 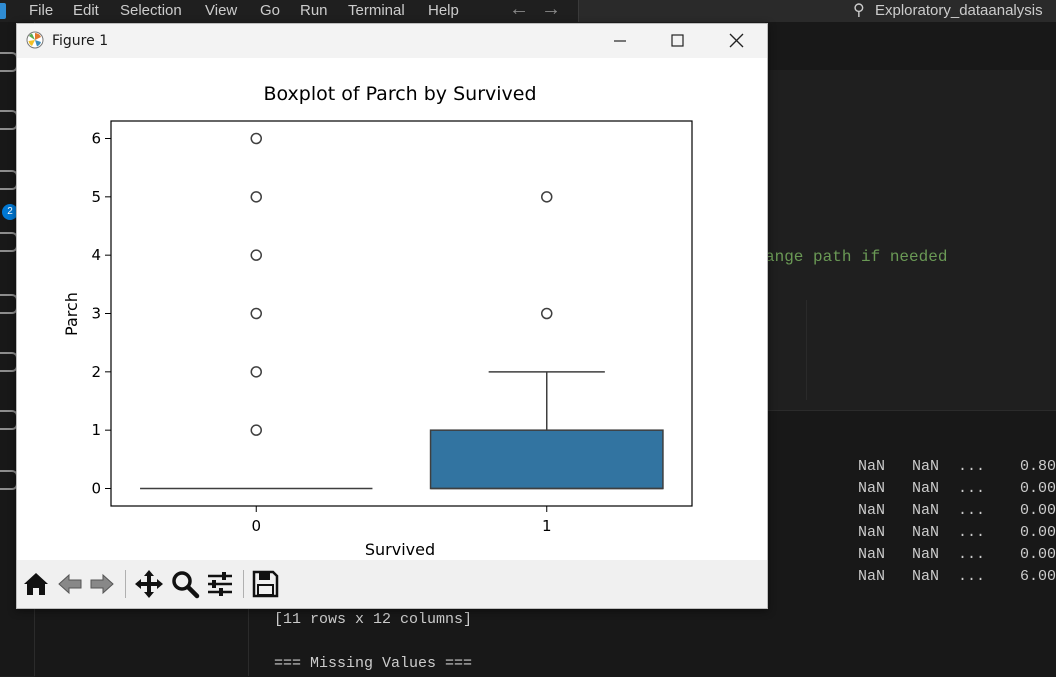 What do you see at coordinates (443, 10) in the screenshot?
I see `menu-help: Help` at bounding box center [443, 10].